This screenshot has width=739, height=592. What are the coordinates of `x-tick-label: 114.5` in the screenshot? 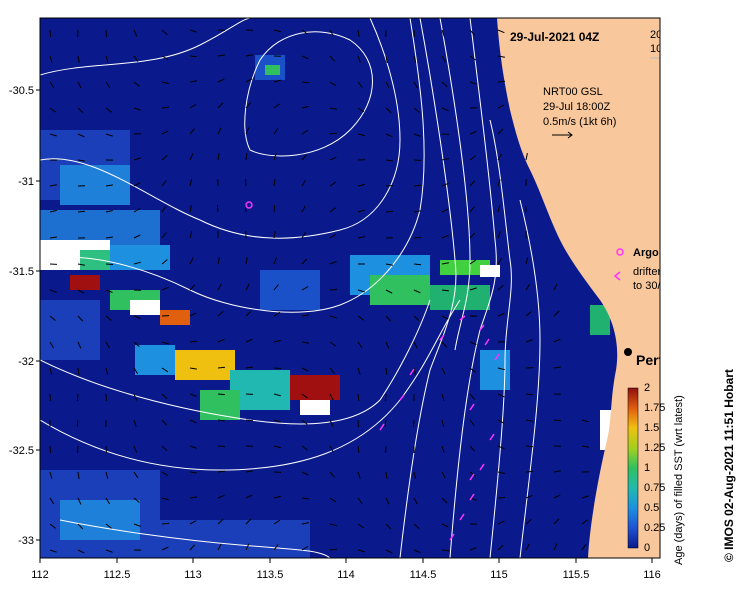 It's located at (423, 575).